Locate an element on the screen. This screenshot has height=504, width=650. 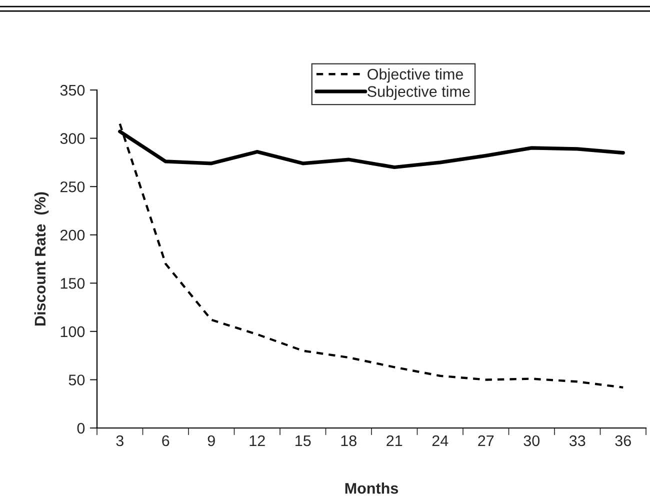
y-tick-label: 200 is located at coordinates (72, 235).